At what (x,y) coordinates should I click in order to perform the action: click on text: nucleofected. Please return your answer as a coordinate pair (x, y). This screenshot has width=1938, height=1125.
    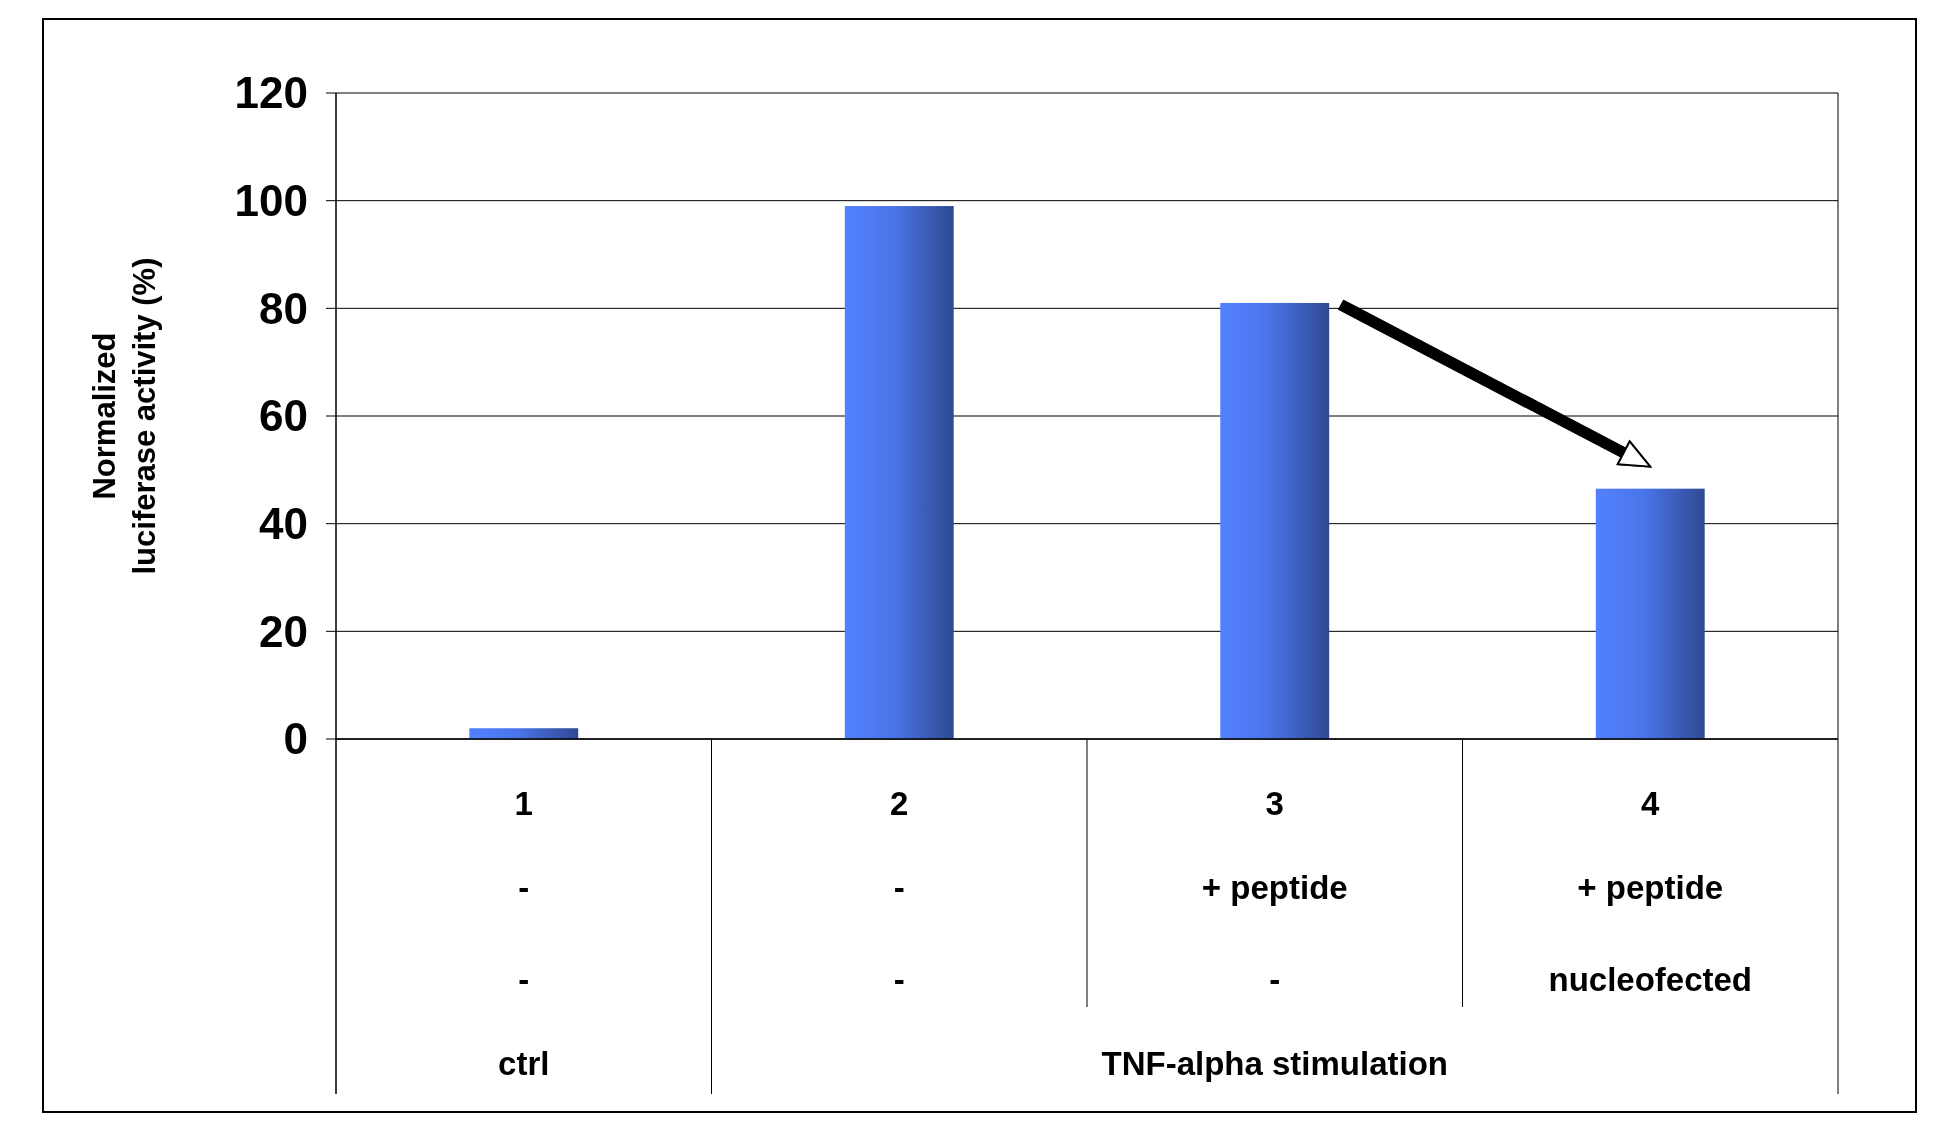
    Looking at the image, I should click on (1650, 979).